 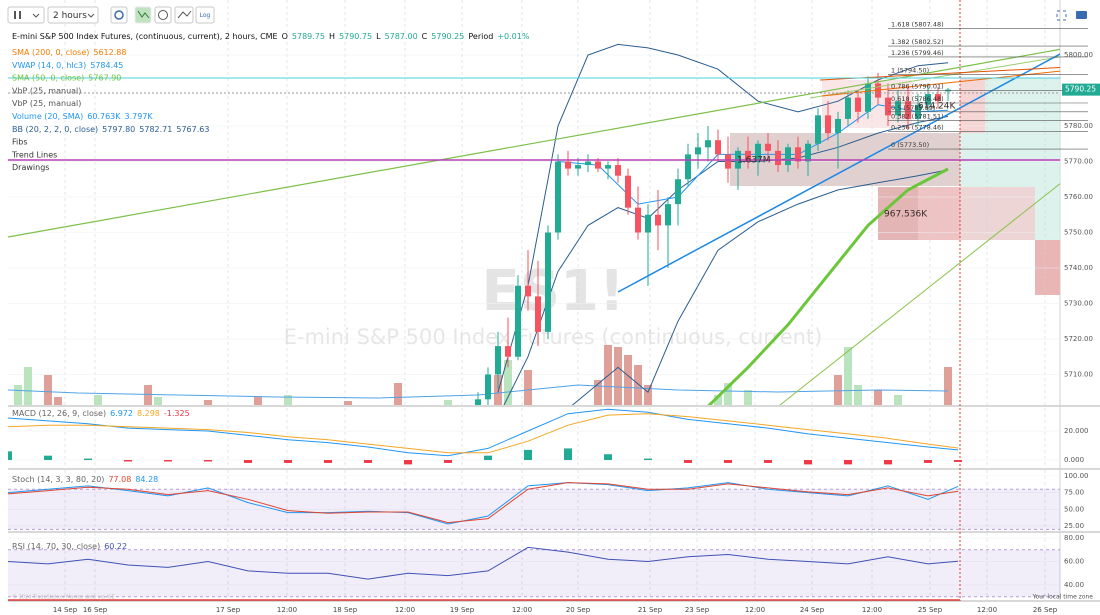 What do you see at coordinates (1045, 610) in the screenshot?
I see `x-tick-label: 26 Sep` at bounding box center [1045, 610].